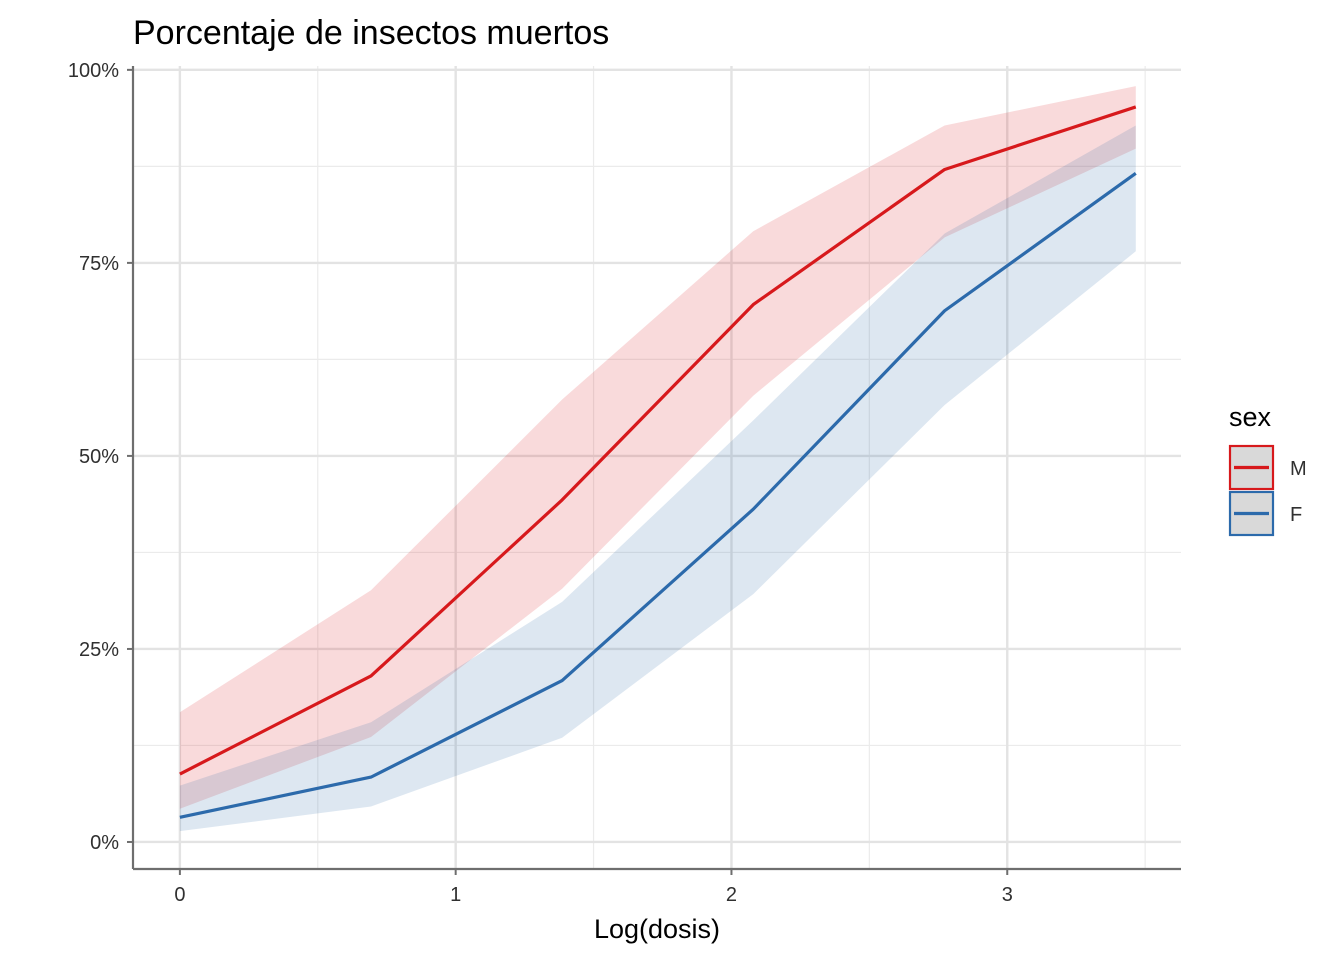  What do you see at coordinates (1296, 515) in the screenshot?
I see `legend-label: F` at bounding box center [1296, 515].